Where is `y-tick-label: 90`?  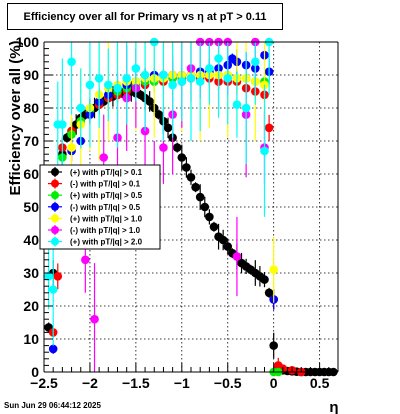
y-tick-label: 90 is located at coordinates (31, 75).